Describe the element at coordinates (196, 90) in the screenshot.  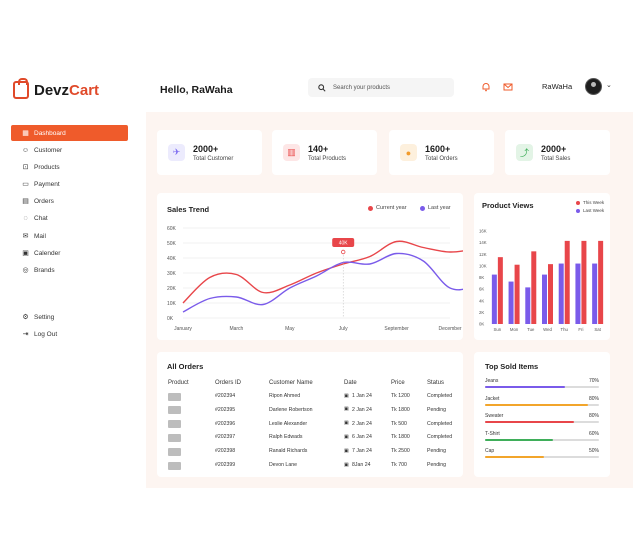
I see `page-greeting: Hello, RaWaha` at that location.